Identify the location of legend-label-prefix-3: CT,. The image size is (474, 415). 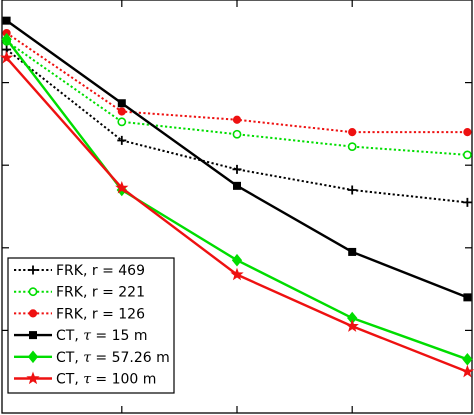
(69, 336).